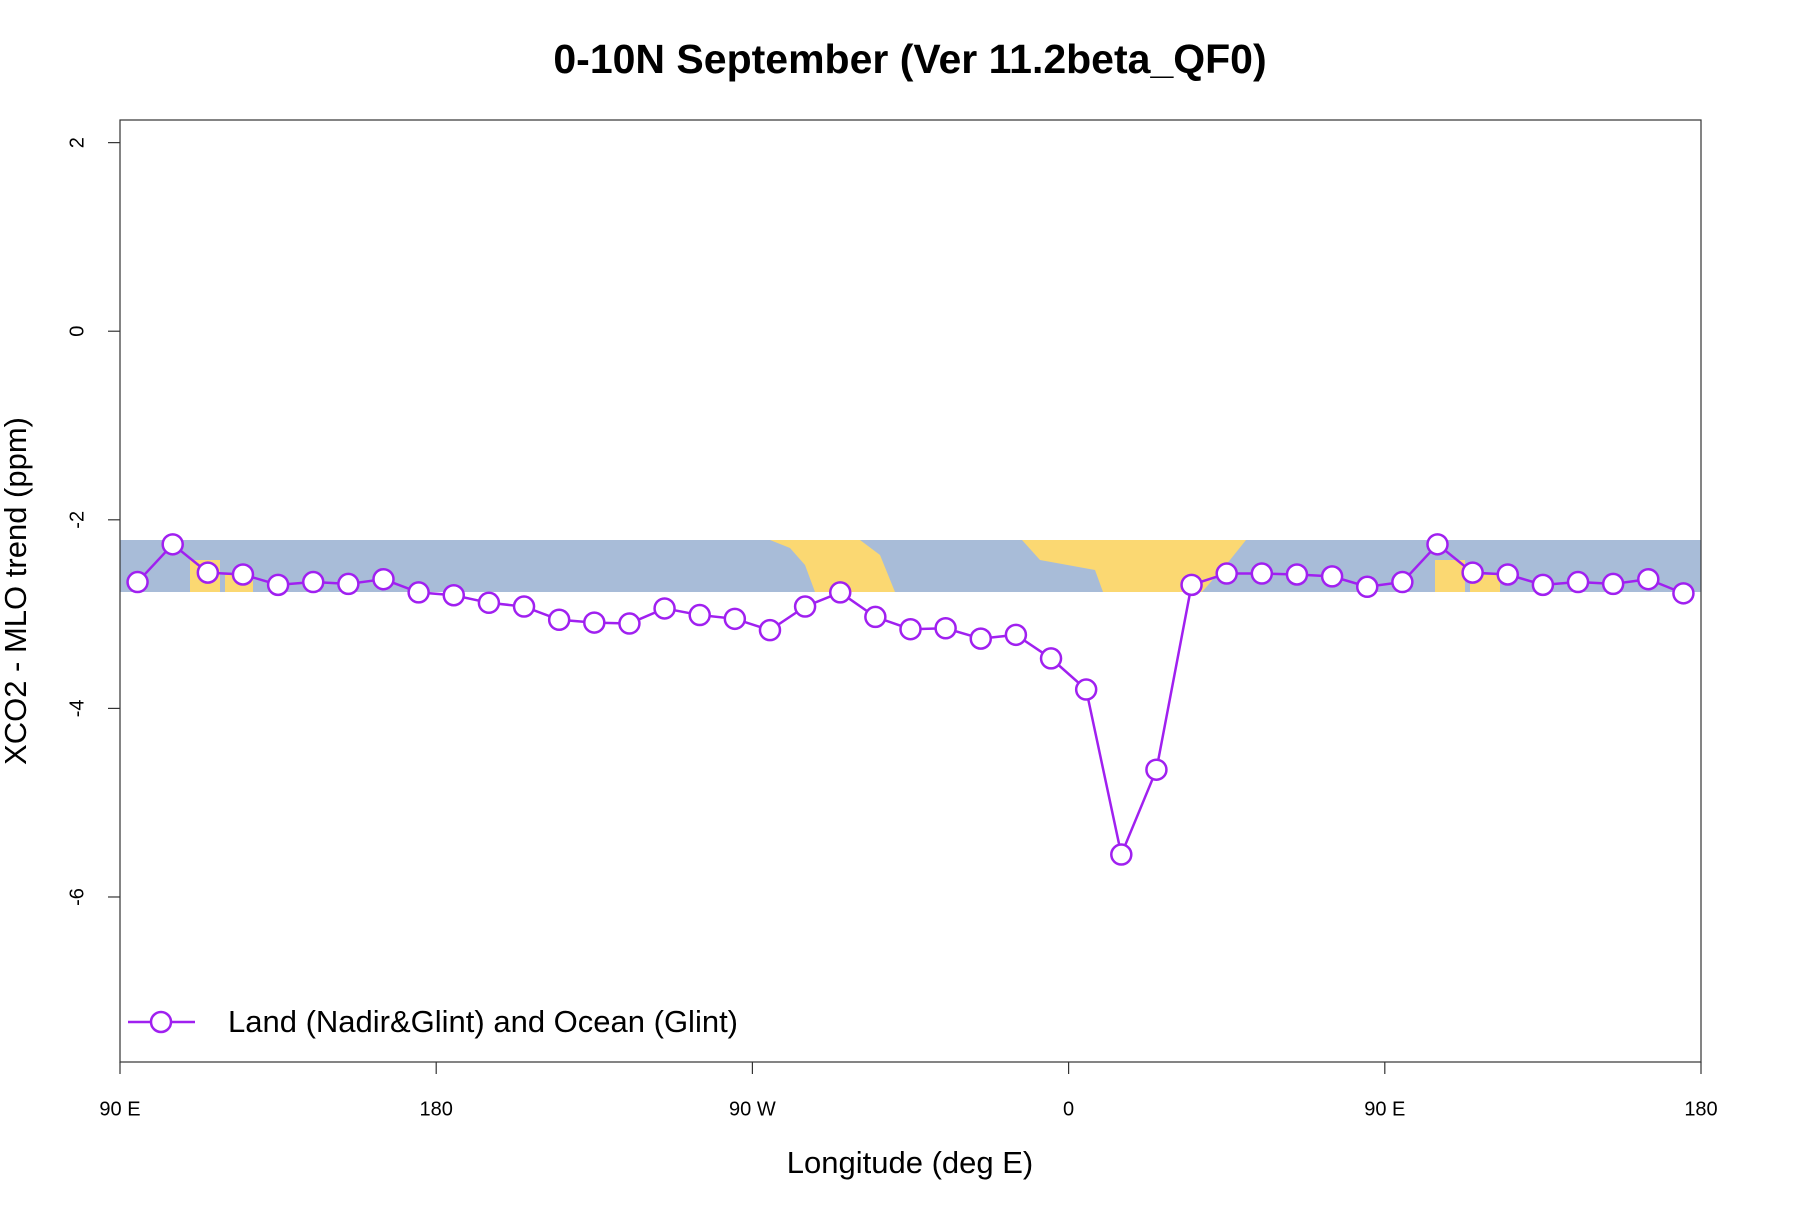 This screenshot has height=1205, width=1800. Describe the element at coordinates (16, 591) in the screenshot. I see `y-axis-label: XCO2 - MLO trend (ppm)` at that location.